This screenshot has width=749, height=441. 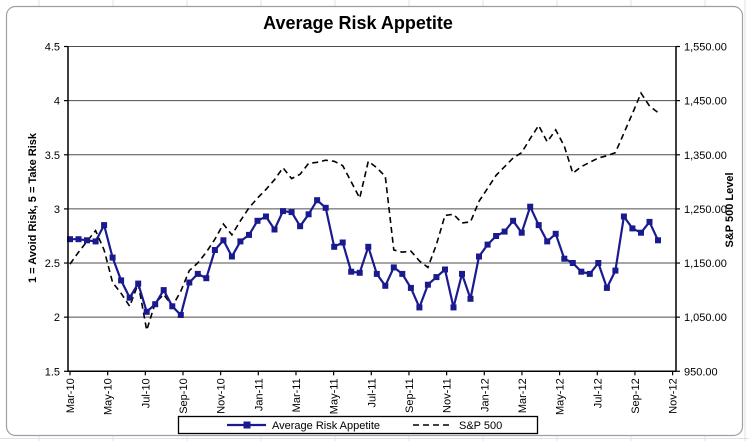 What do you see at coordinates (730, 209) in the screenshot?
I see `right-axis-title: S&P 500 Level` at bounding box center [730, 209].